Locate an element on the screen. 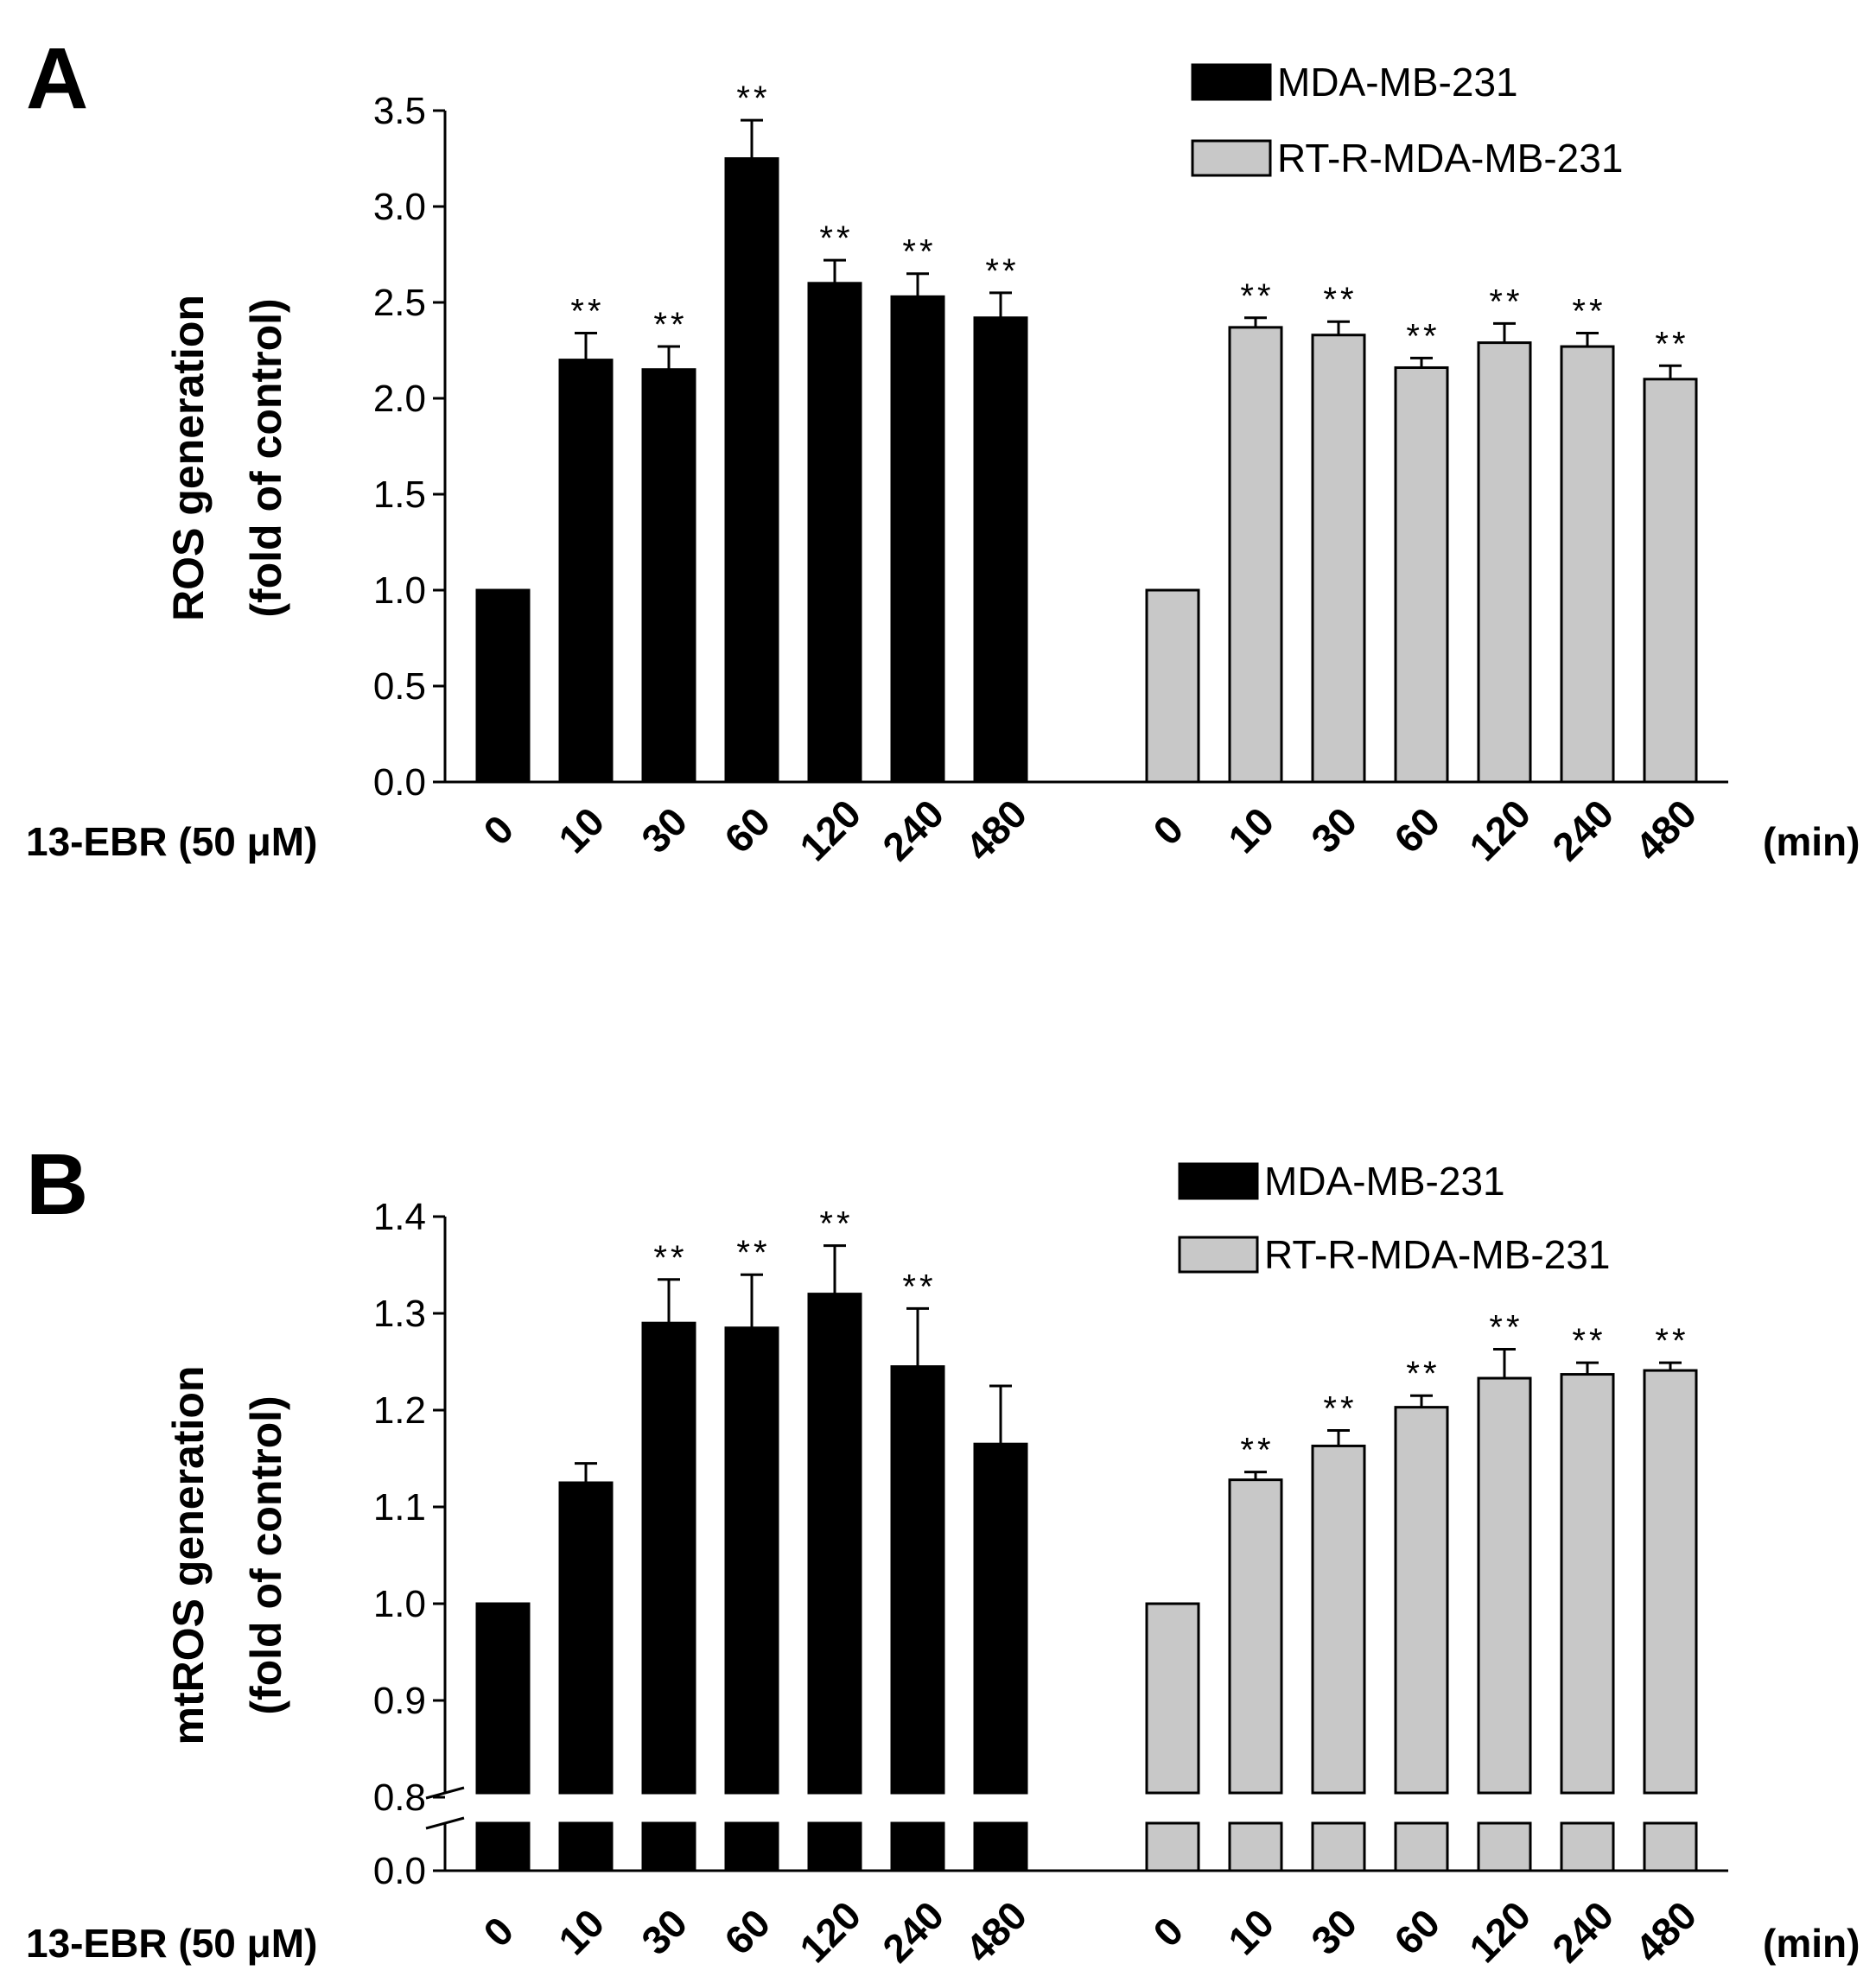 This screenshot has width=1876, height=1983. panel-b-x-tick-label-mda: 240 is located at coordinates (913, 1932).